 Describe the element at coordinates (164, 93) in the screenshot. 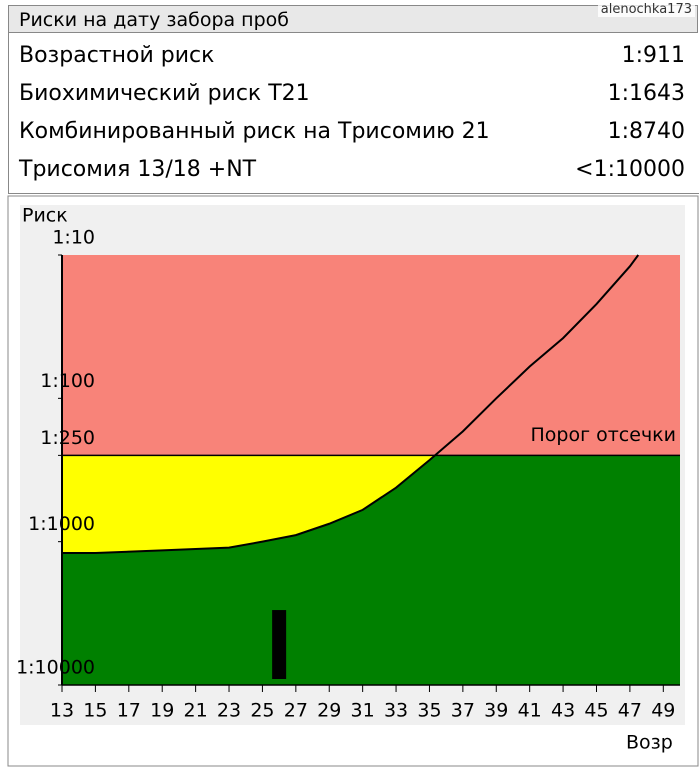

I see `risk-label: Биохимический риск T21` at that location.